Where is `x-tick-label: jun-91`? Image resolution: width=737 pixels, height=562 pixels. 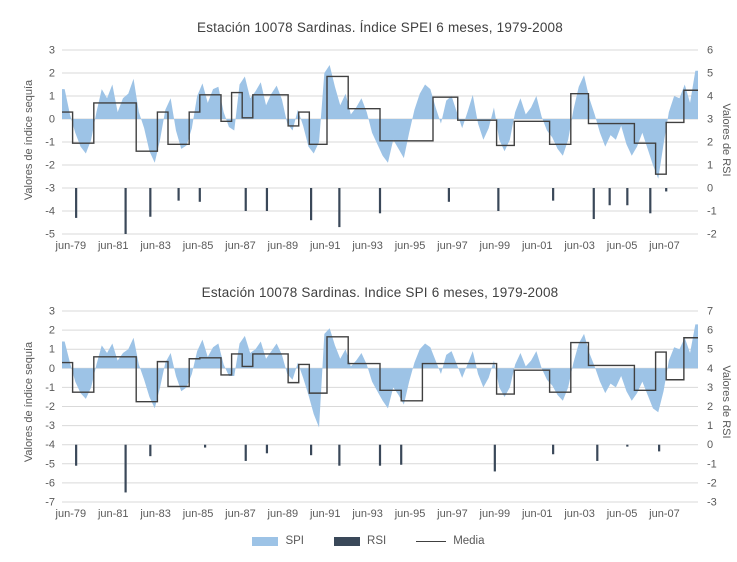
x-tick-label: jun-91 is located at coordinates (325, 514).